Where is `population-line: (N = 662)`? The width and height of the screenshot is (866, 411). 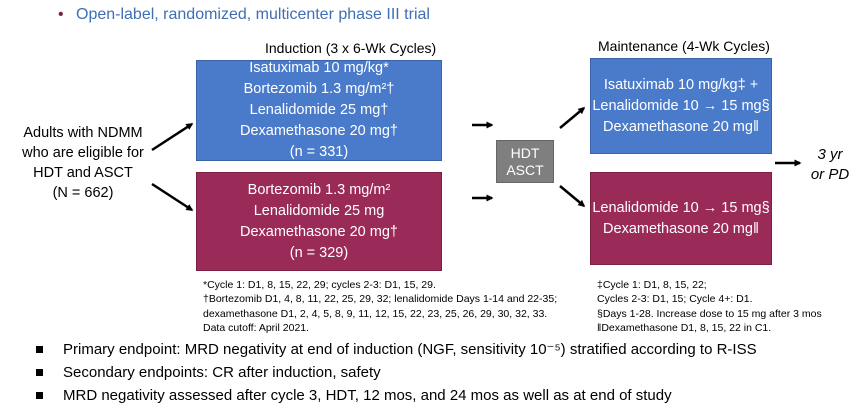 population-line: (N = 662) is located at coordinates (83, 193).